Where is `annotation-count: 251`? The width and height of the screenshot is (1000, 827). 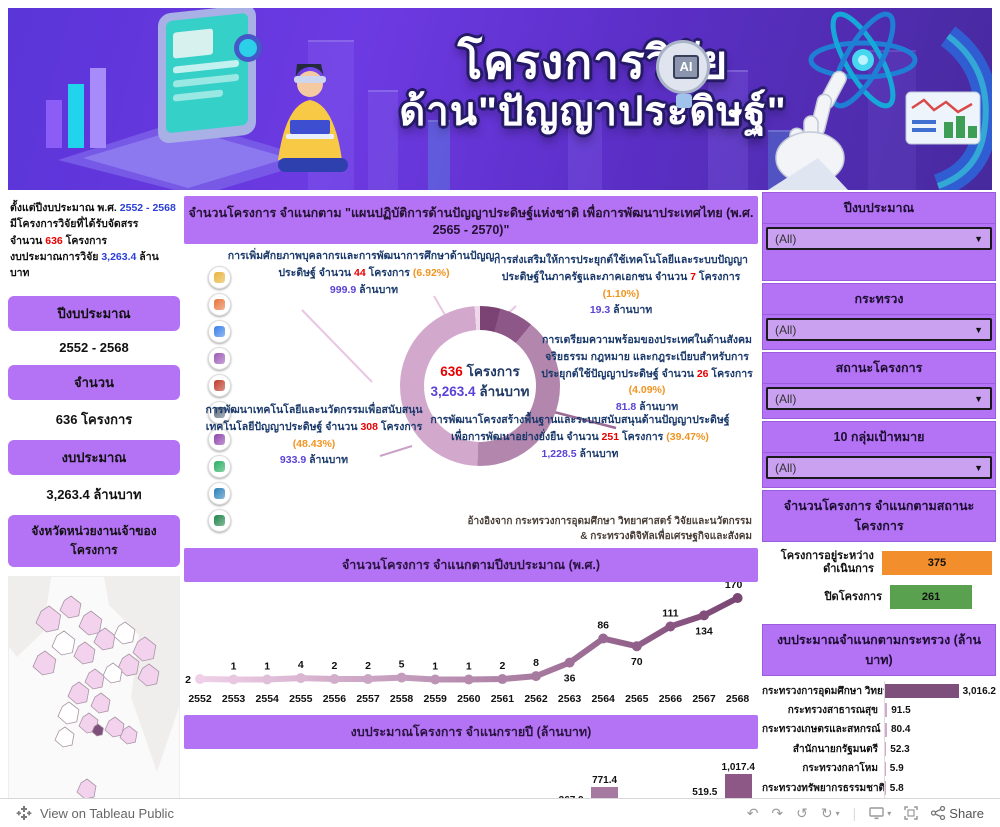 annotation-count: 251 is located at coordinates (610, 436).